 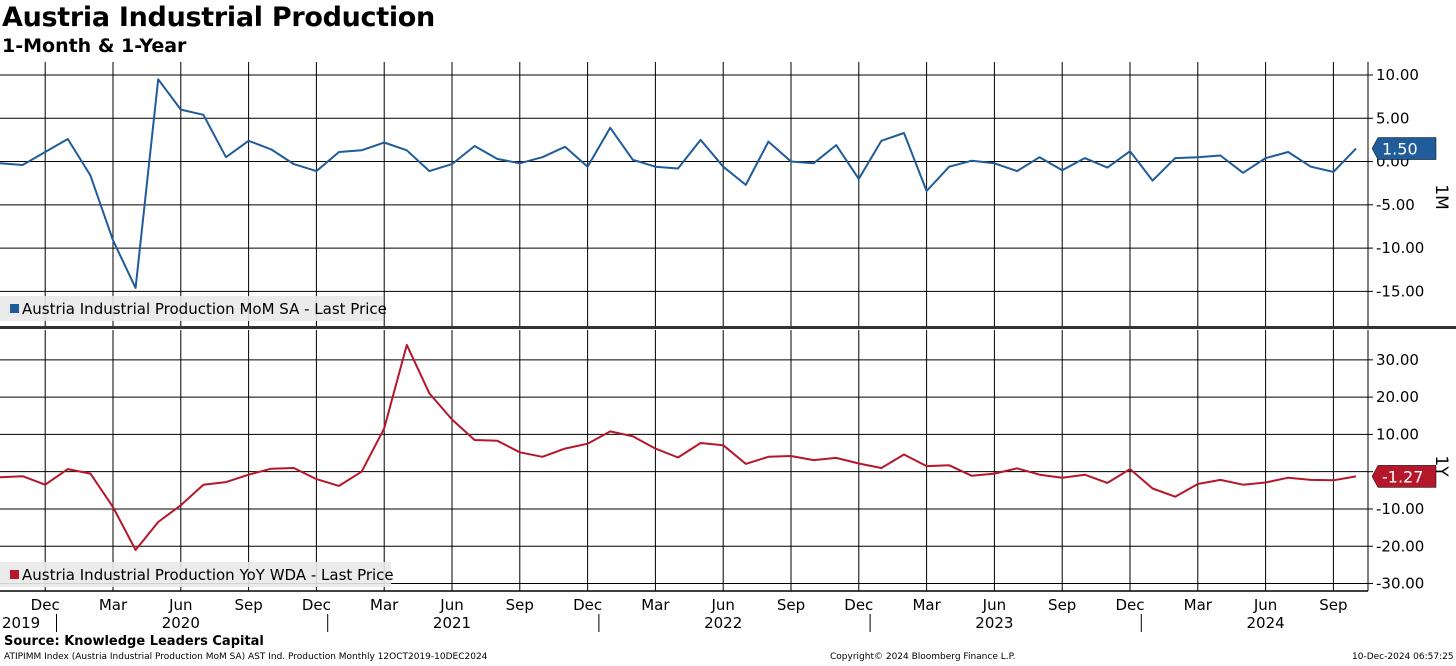 I want to click on last-value-label: -1.27, so click(x=1402, y=476).